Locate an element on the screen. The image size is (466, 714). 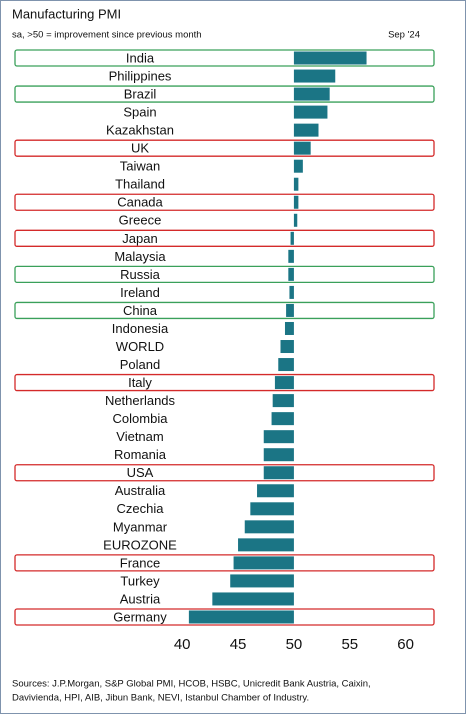
y-tick-label: Russia is located at coordinates (140, 274).